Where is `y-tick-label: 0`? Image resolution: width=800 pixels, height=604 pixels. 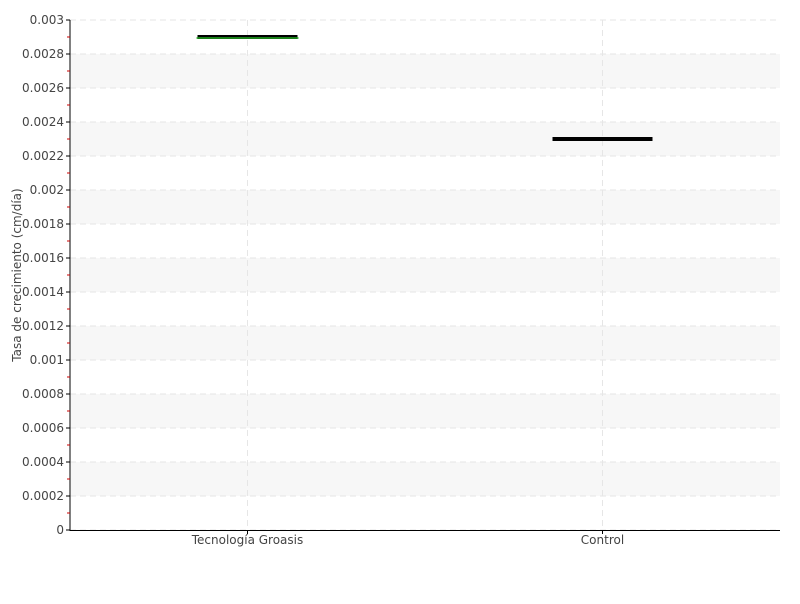
y-tick-label: 0 is located at coordinates (60, 530).